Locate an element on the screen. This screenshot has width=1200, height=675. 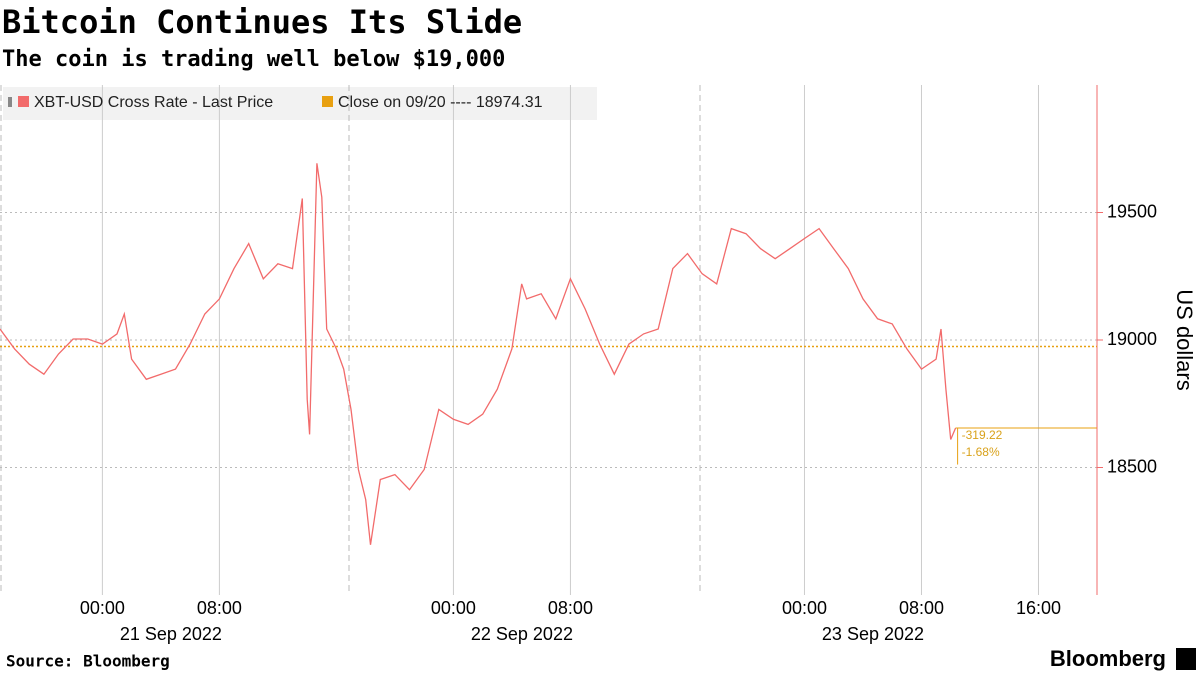
date-label: 21 Sep 2022 is located at coordinates (171, 634).